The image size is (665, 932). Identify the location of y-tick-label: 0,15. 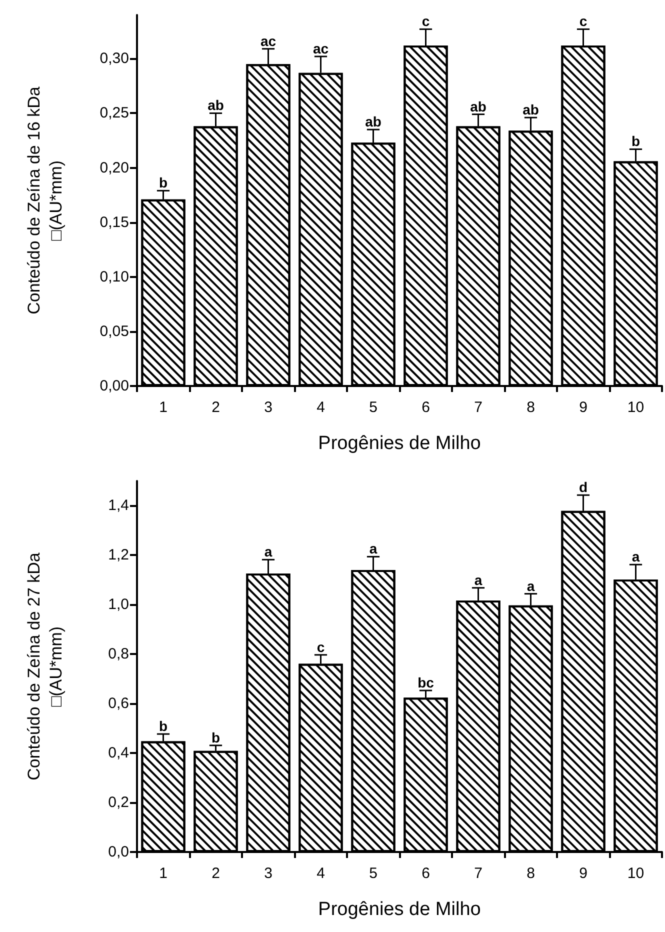
(114, 222).